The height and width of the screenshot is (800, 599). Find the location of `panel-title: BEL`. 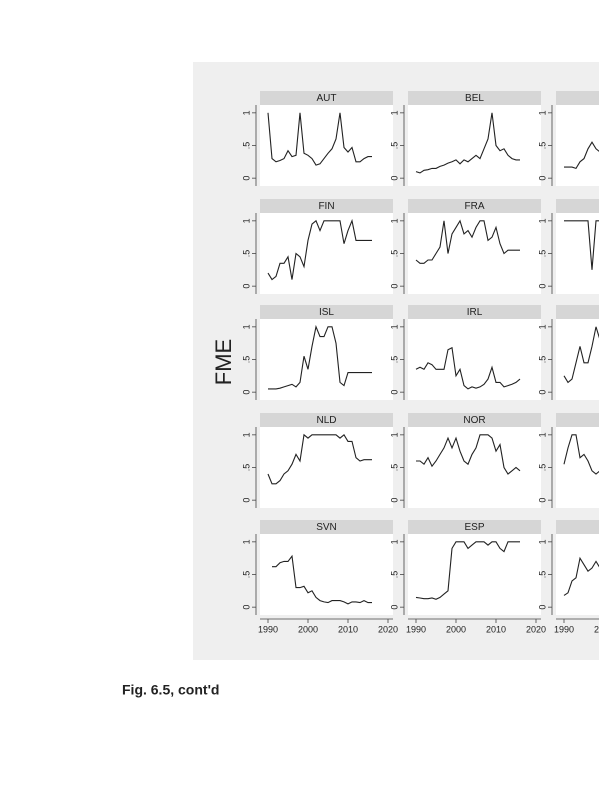

panel-title: BEL is located at coordinates (474, 98).